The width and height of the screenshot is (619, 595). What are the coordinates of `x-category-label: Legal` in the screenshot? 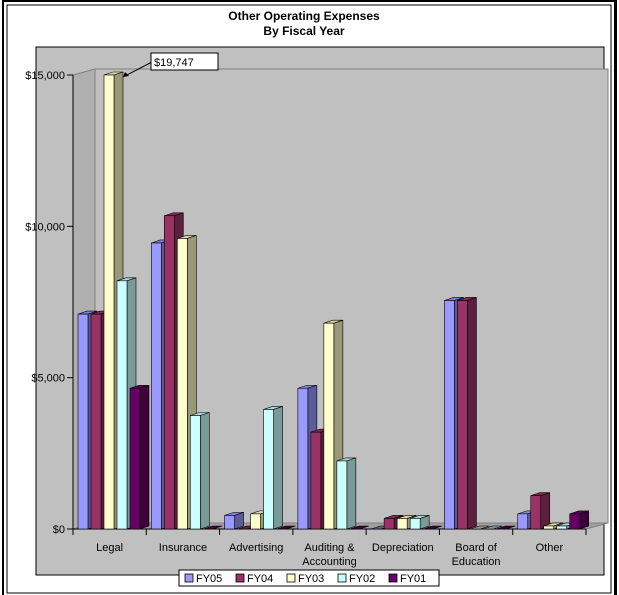 It's located at (109, 548).